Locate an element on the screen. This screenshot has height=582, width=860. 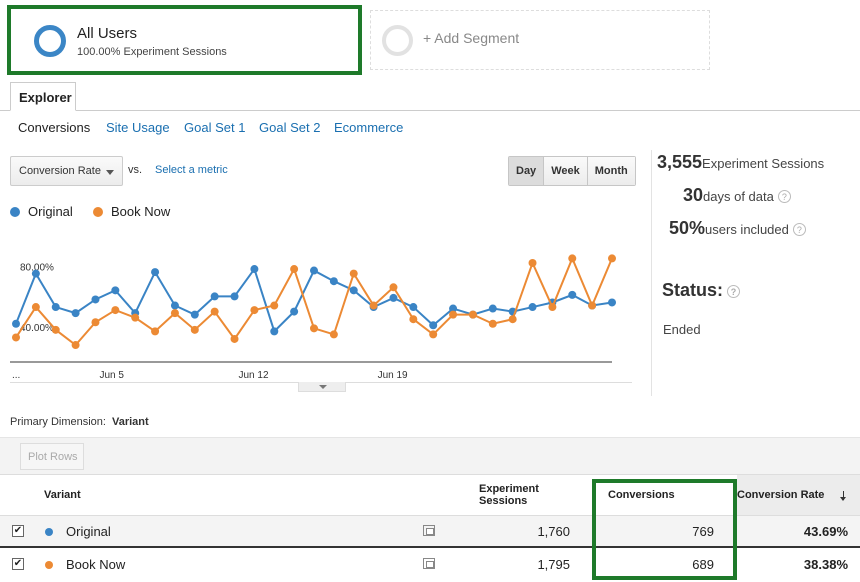
sort-down-icon is located at coordinates (843, 496).